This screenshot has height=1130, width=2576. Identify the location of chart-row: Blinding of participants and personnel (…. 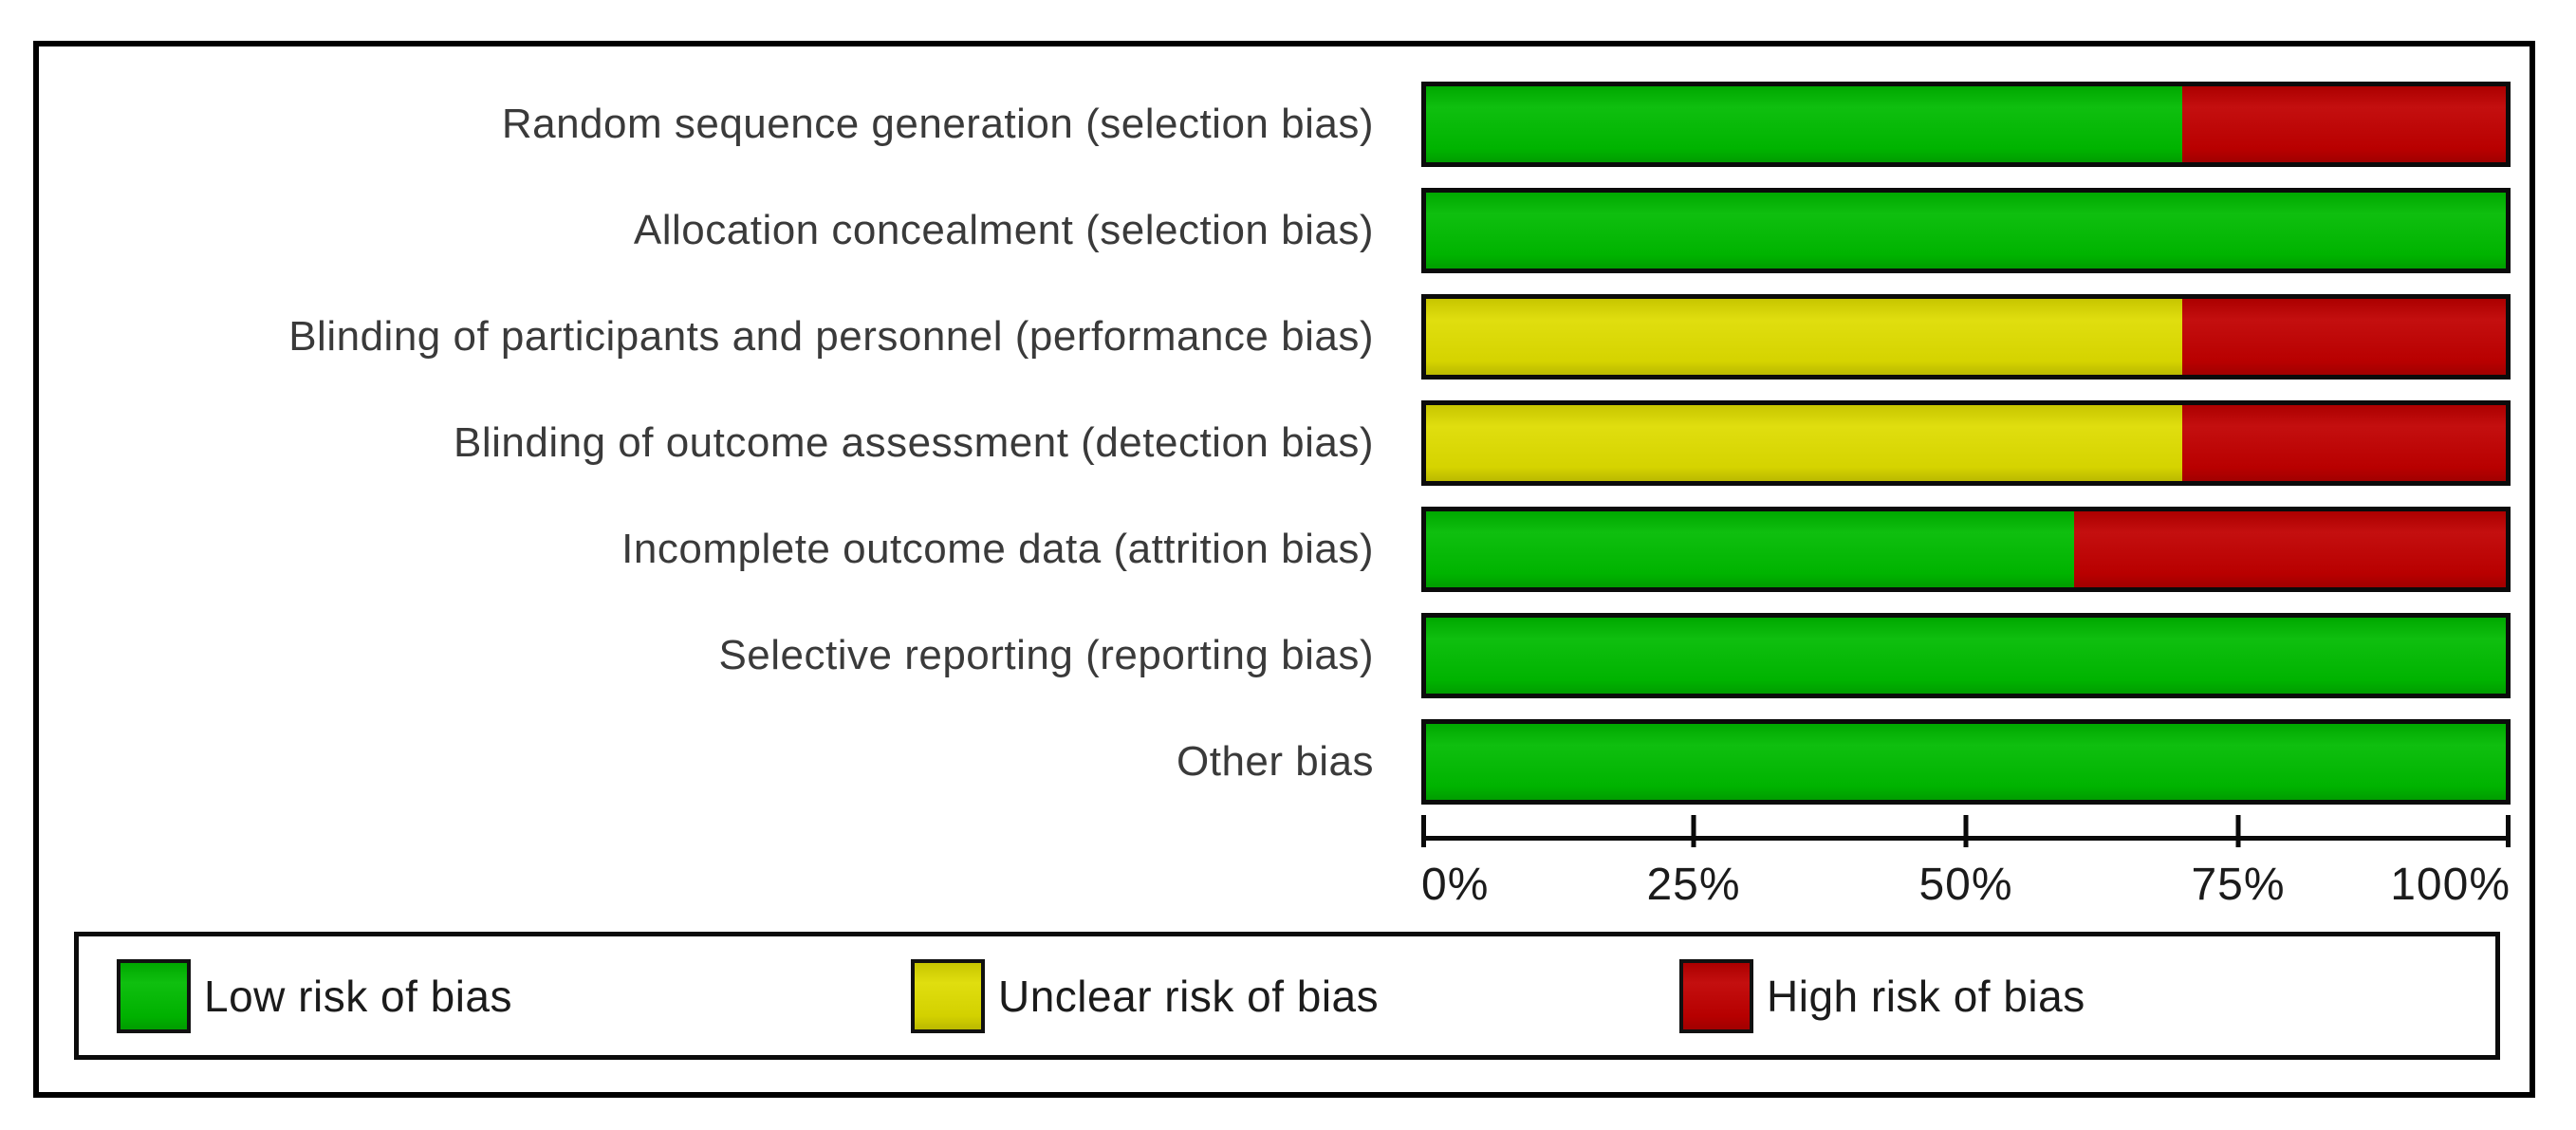
(1284, 337).